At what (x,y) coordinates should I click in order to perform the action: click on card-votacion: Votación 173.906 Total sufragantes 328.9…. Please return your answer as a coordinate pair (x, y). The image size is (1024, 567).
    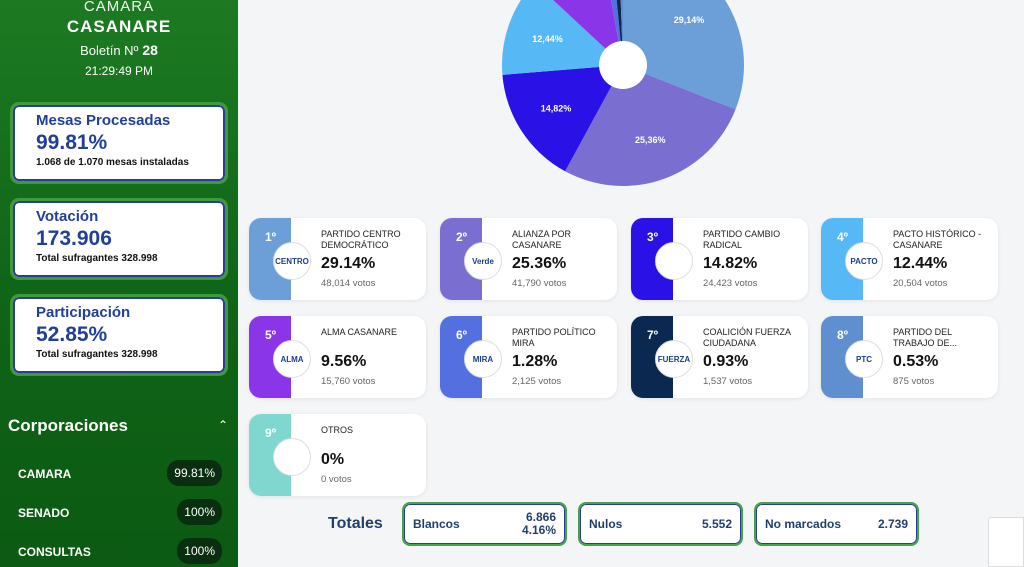
    Looking at the image, I should click on (119, 239).